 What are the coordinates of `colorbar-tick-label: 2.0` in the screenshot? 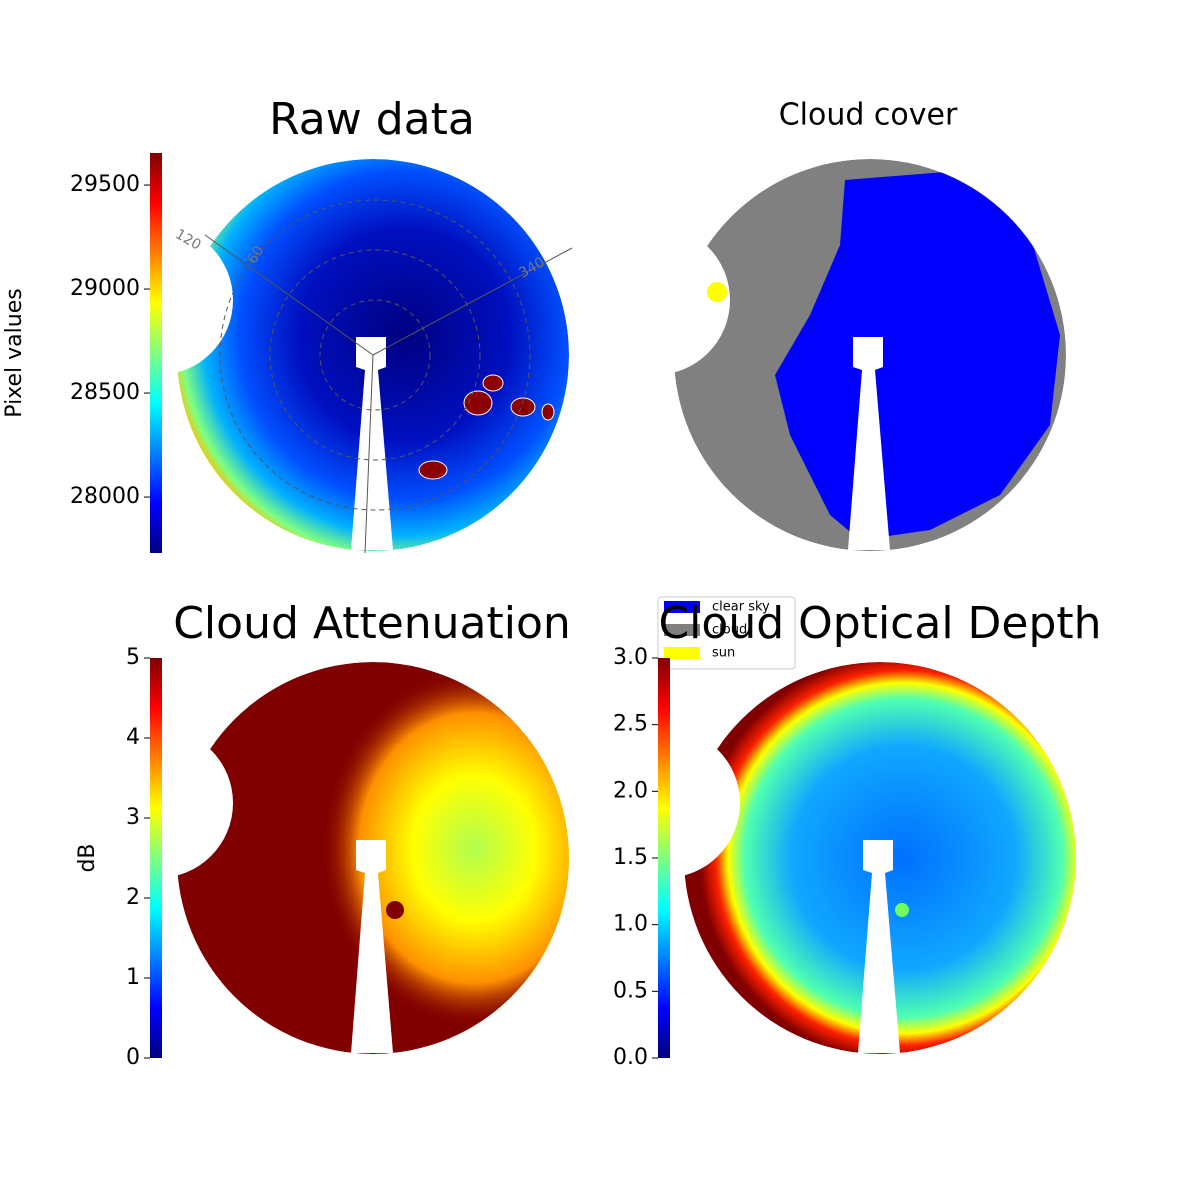 It's located at (630, 790).